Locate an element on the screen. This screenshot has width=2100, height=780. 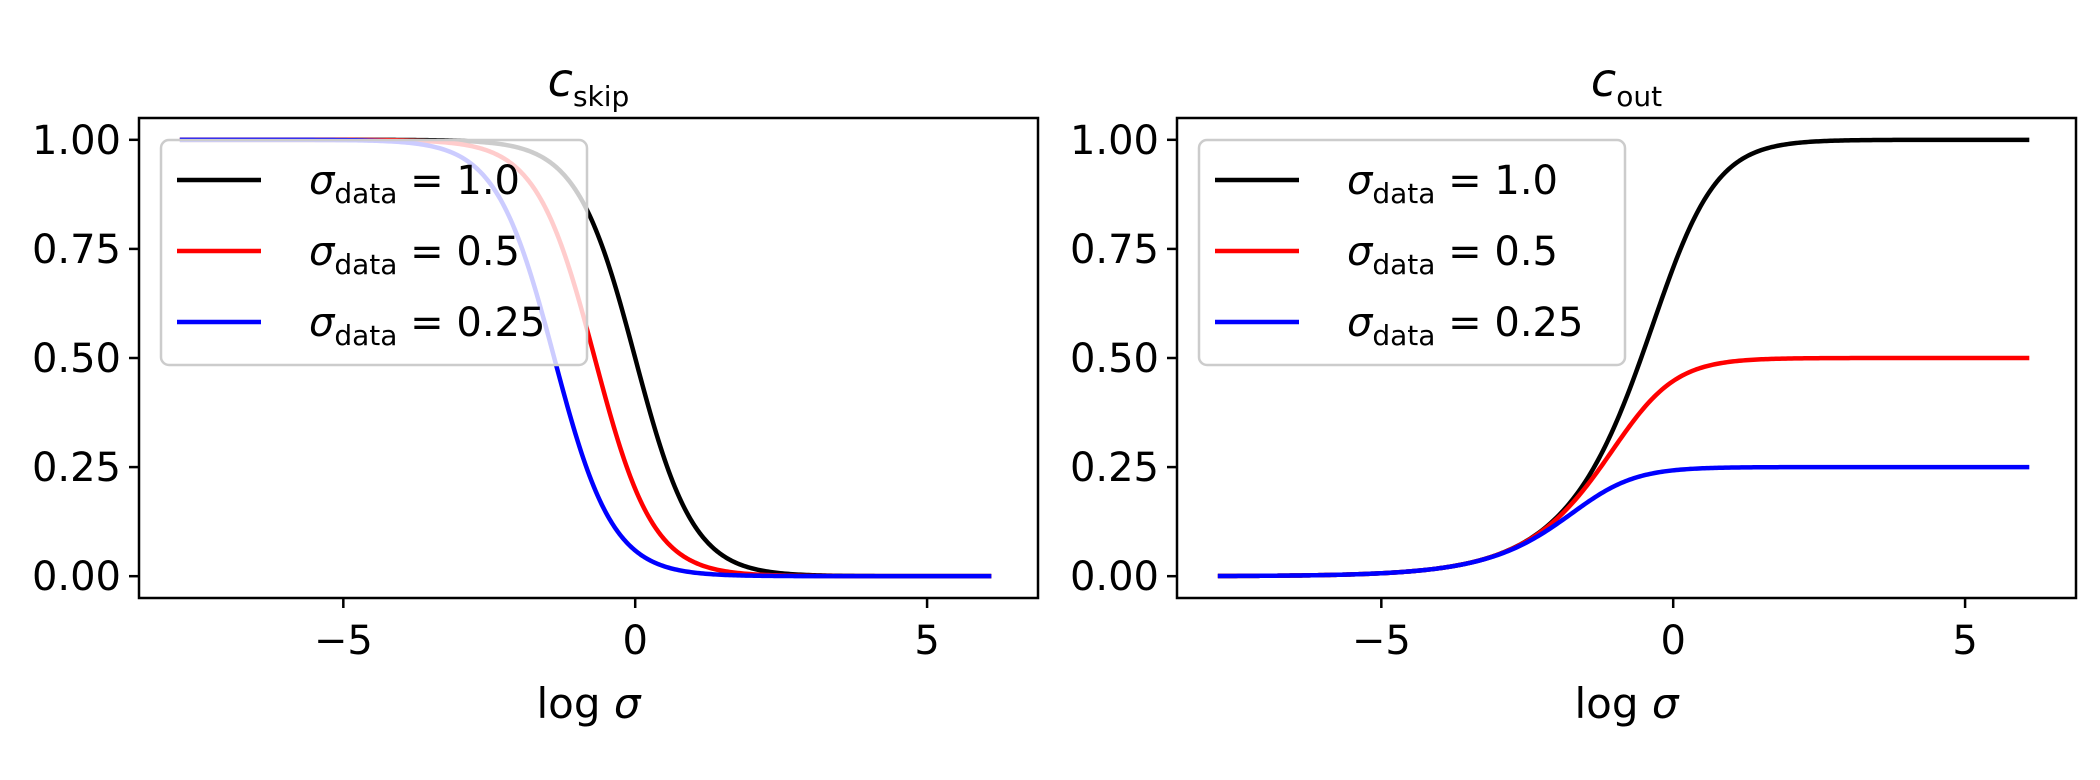
chart-title: cskip is located at coordinates (589, 83).